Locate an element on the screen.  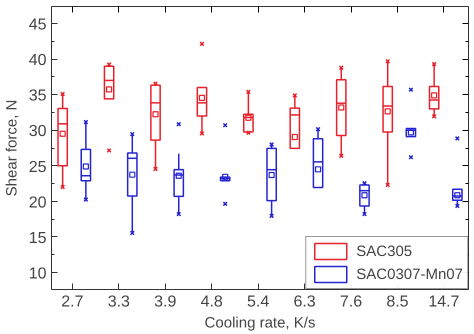
x-axis-title: Cooling rate, K/s is located at coordinates (260, 323).